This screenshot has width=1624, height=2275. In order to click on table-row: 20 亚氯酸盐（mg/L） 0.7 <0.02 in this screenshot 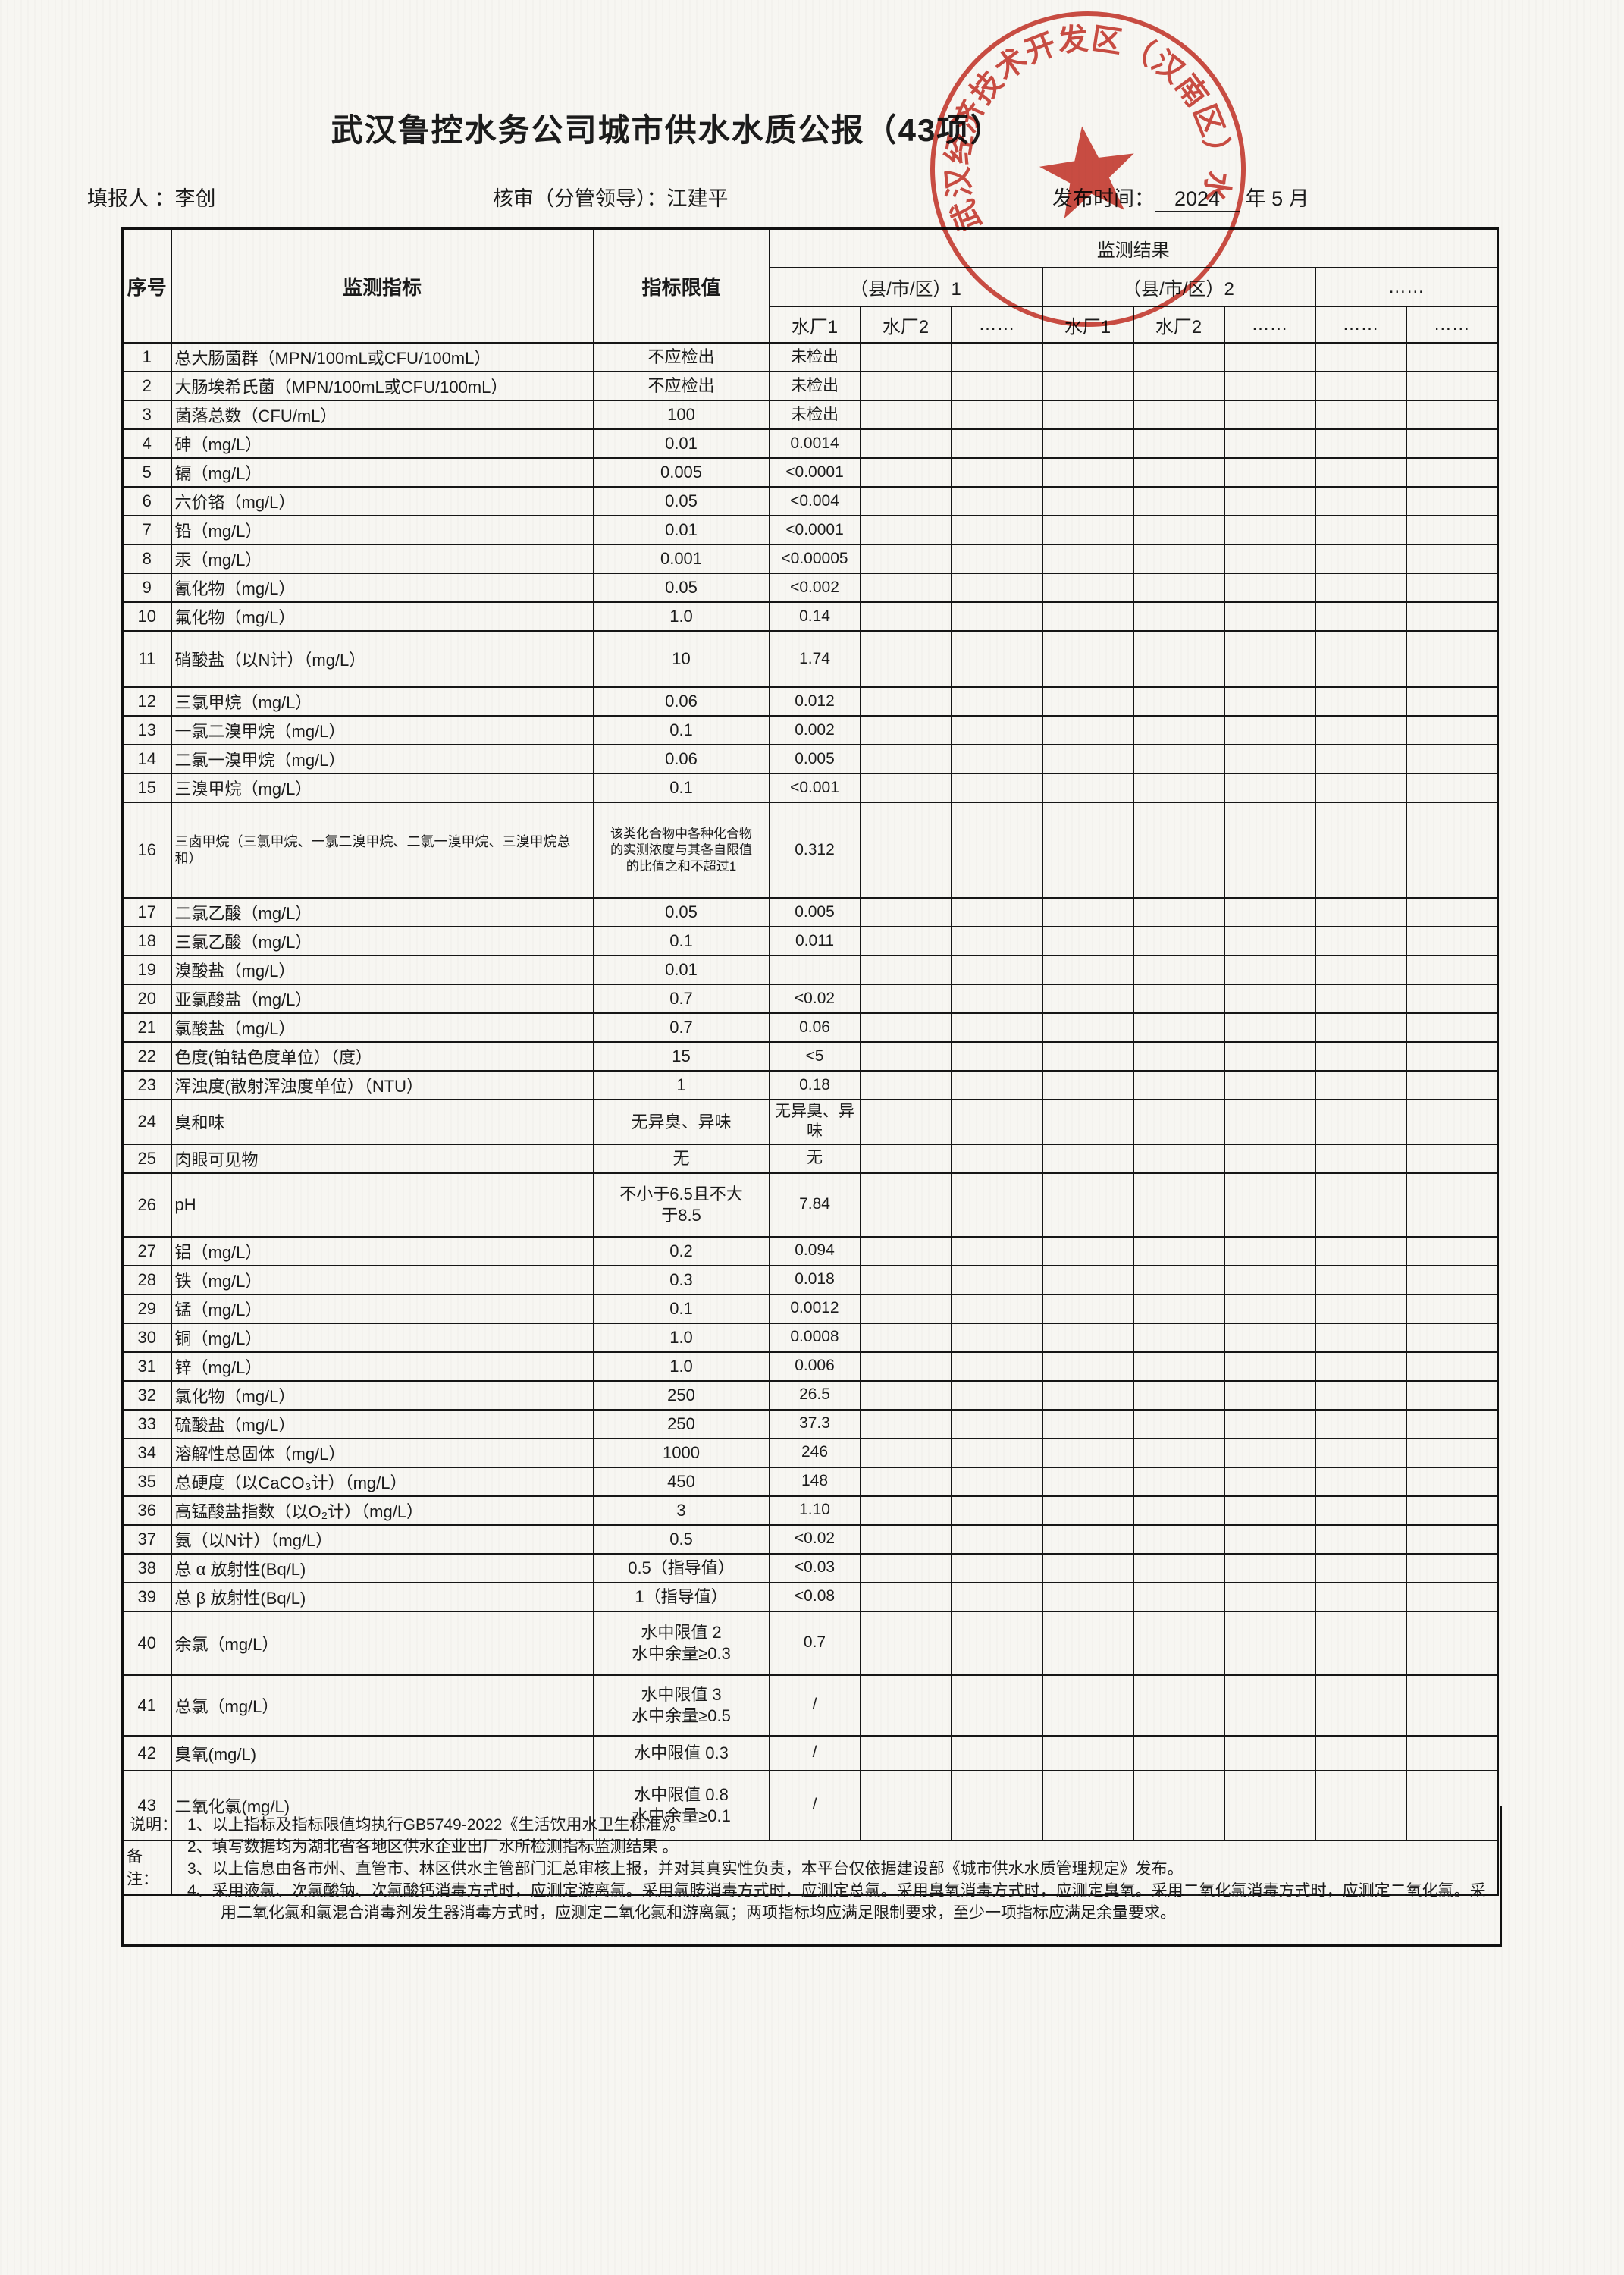, I will do `click(810, 999)`.